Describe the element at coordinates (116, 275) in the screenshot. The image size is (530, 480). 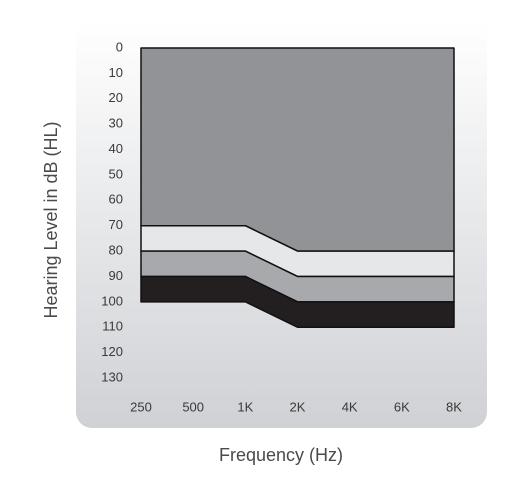
I see `y-tick-label: 90` at that location.